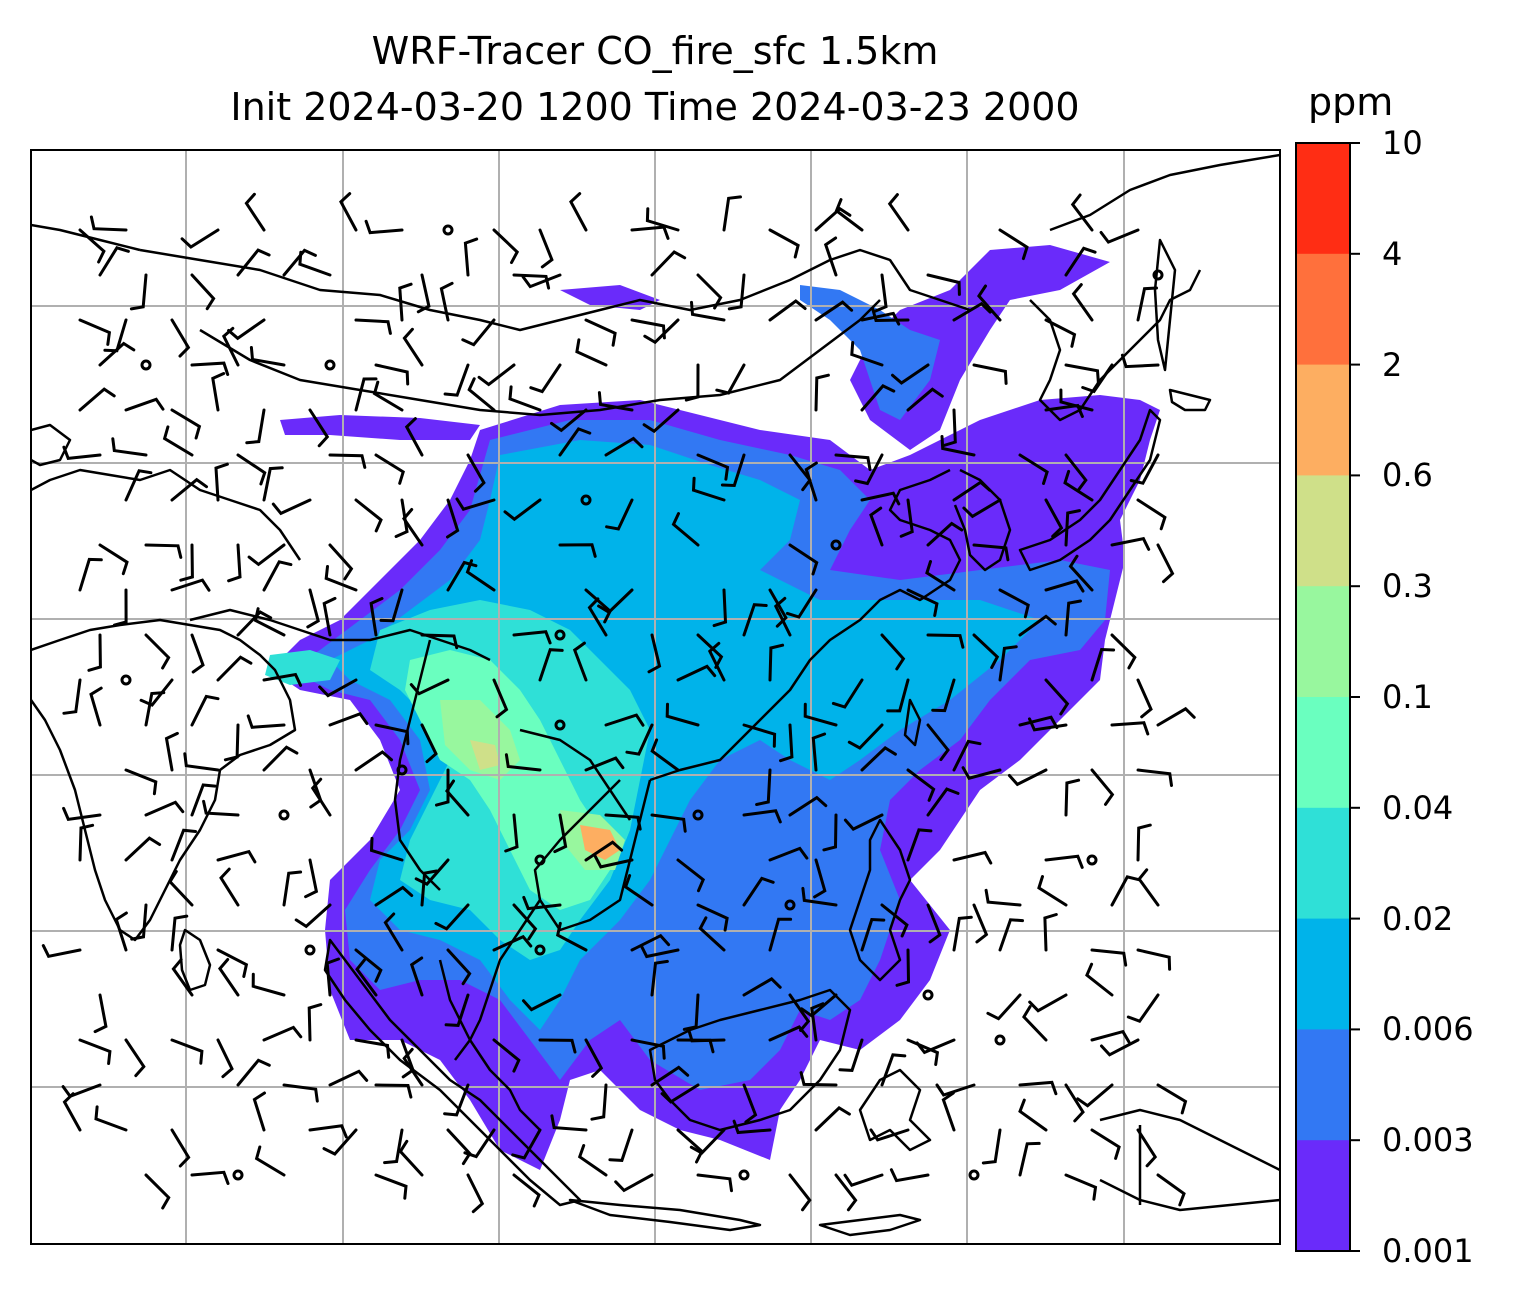  Describe the element at coordinates (489, 1045) in the screenshot. I see `coast-malay` at that location.